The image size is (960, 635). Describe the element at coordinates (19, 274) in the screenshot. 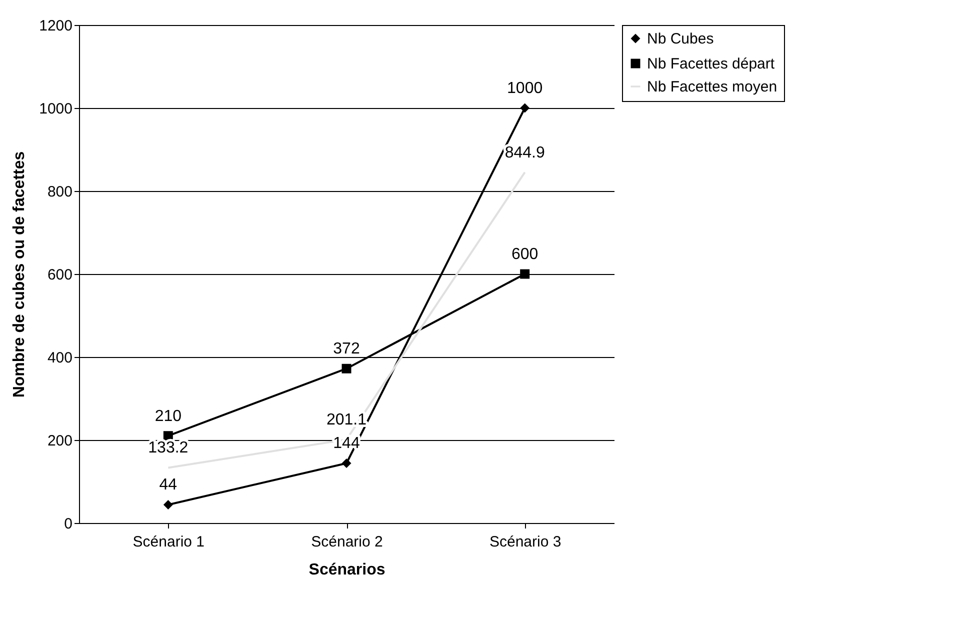

I see `y-axis-title: Nombre de cubes ou de facettes` at that location.